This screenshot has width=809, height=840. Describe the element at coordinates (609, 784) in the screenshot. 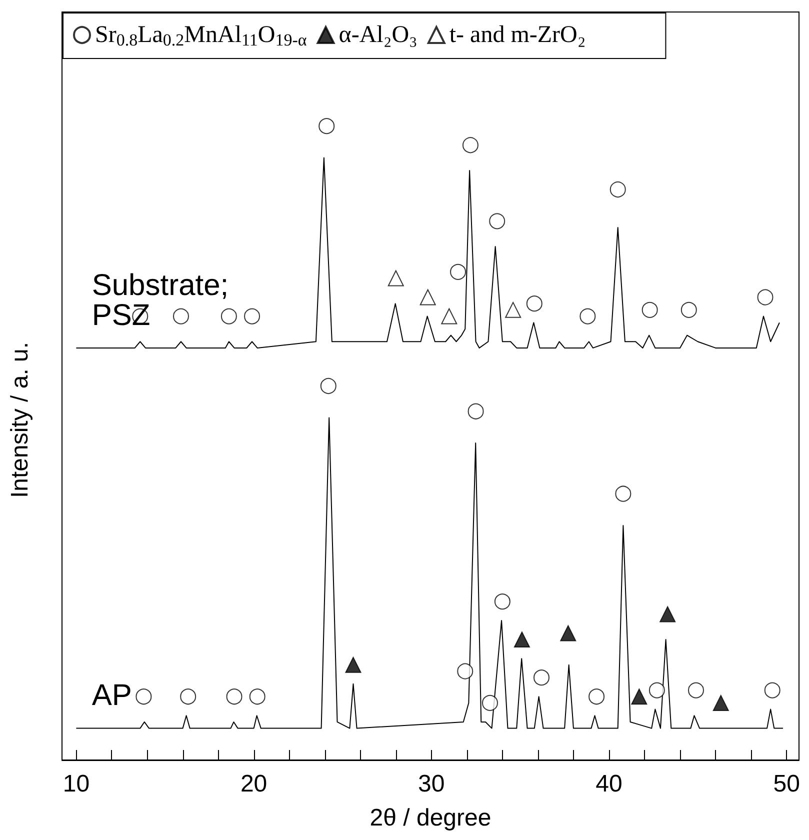

I see `x-tick-label: 40` at that location.